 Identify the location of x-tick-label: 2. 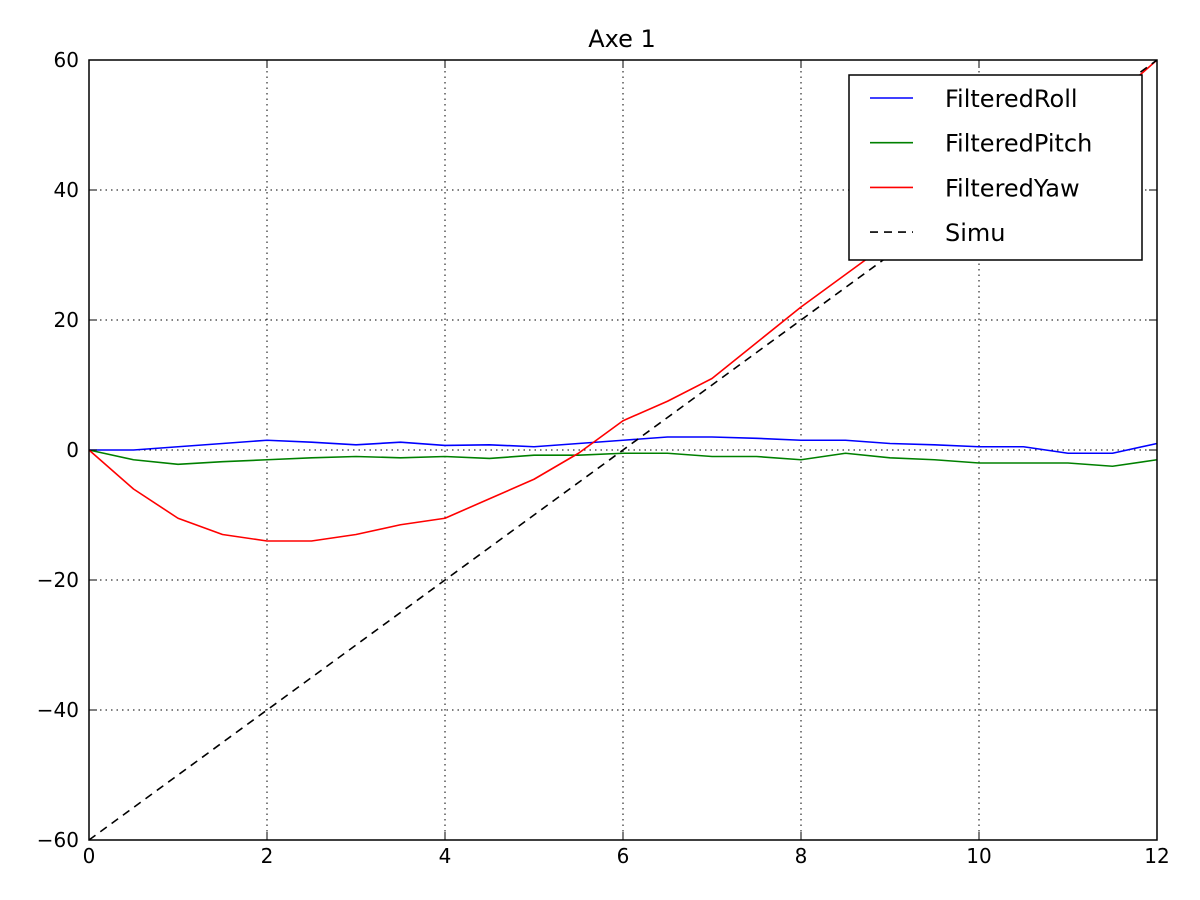
(267, 856).